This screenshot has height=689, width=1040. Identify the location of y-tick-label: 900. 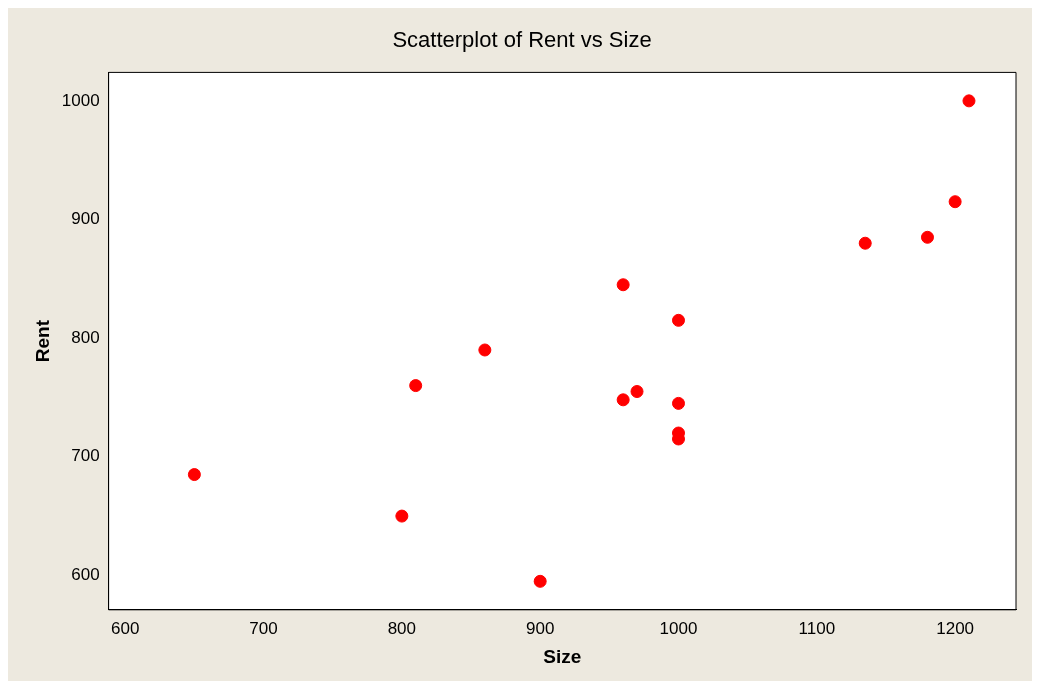
(85, 219).